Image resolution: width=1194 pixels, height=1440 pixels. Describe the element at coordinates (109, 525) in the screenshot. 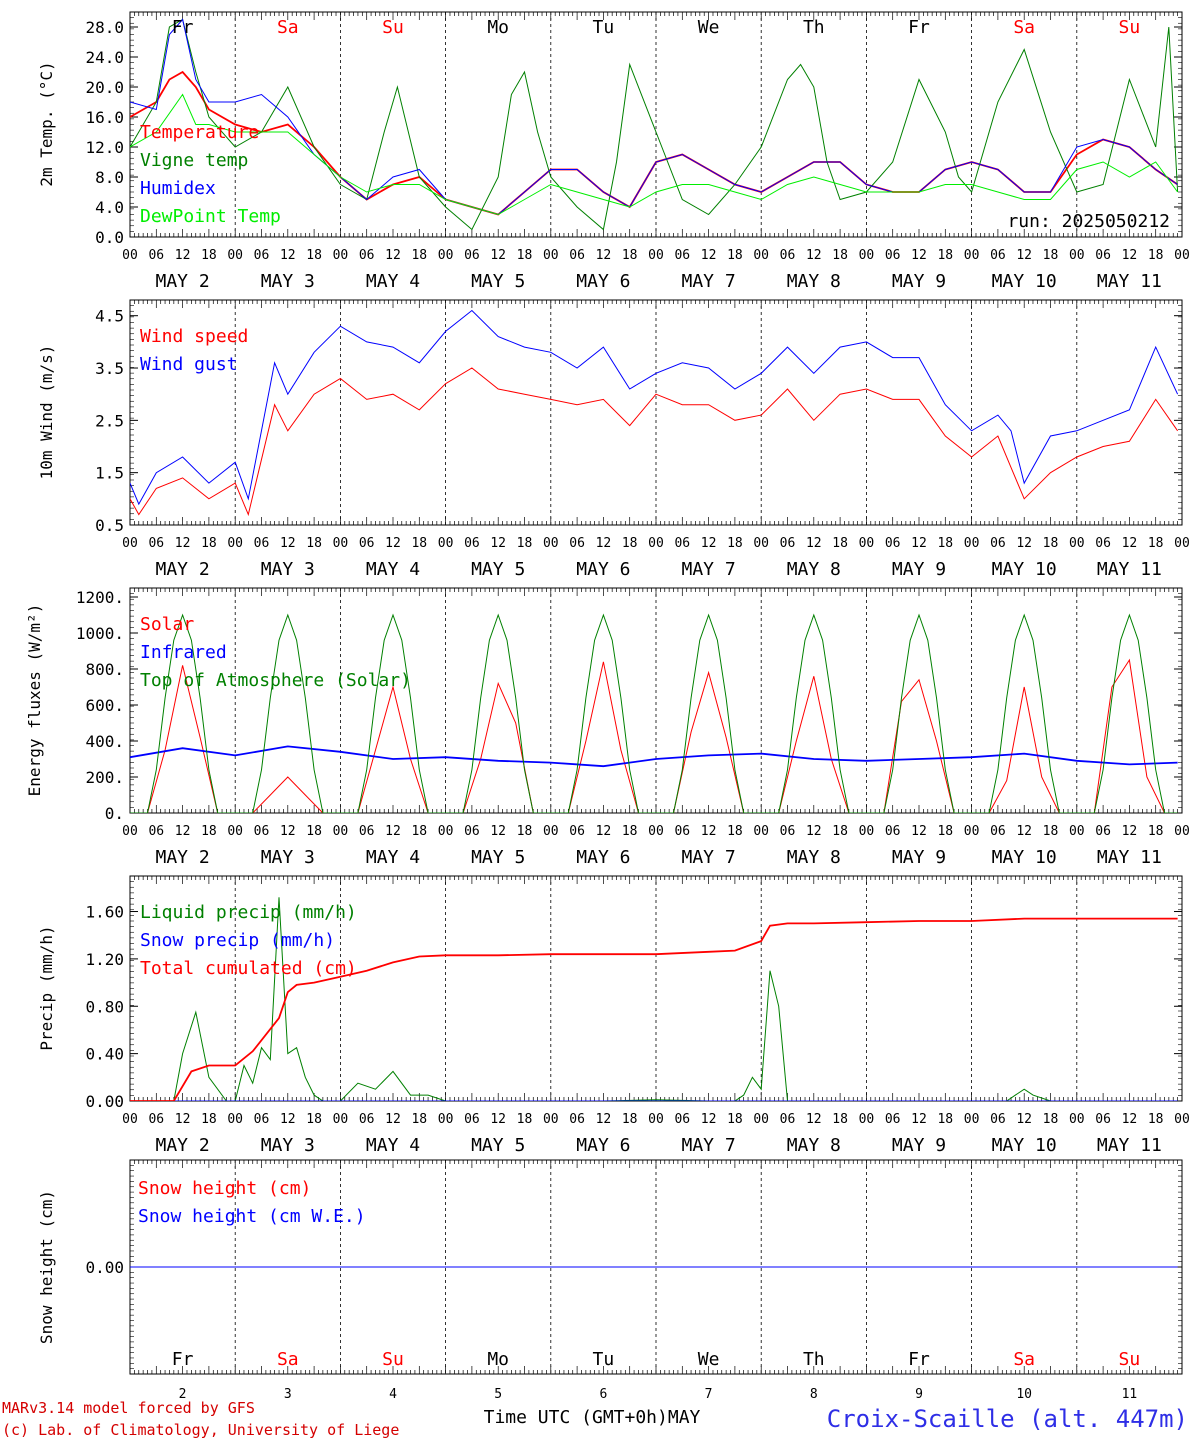

I see `y-tick-label: 0.5` at that location.